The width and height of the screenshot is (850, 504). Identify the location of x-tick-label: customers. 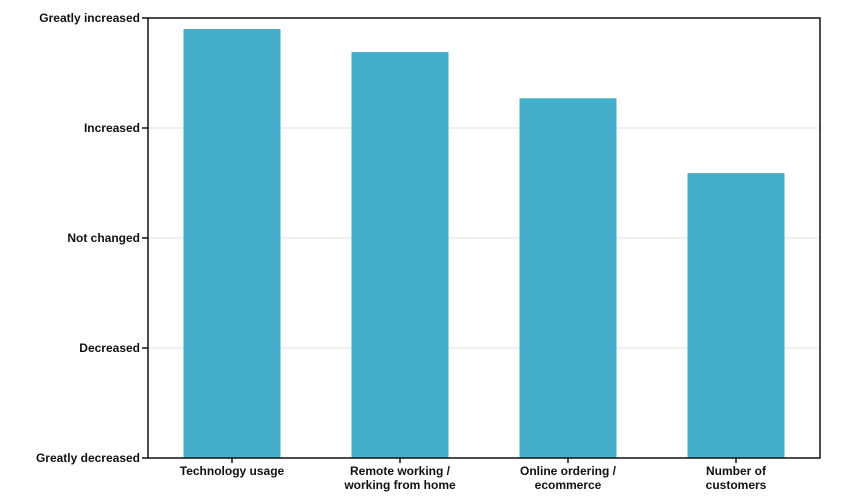
(736, 485).